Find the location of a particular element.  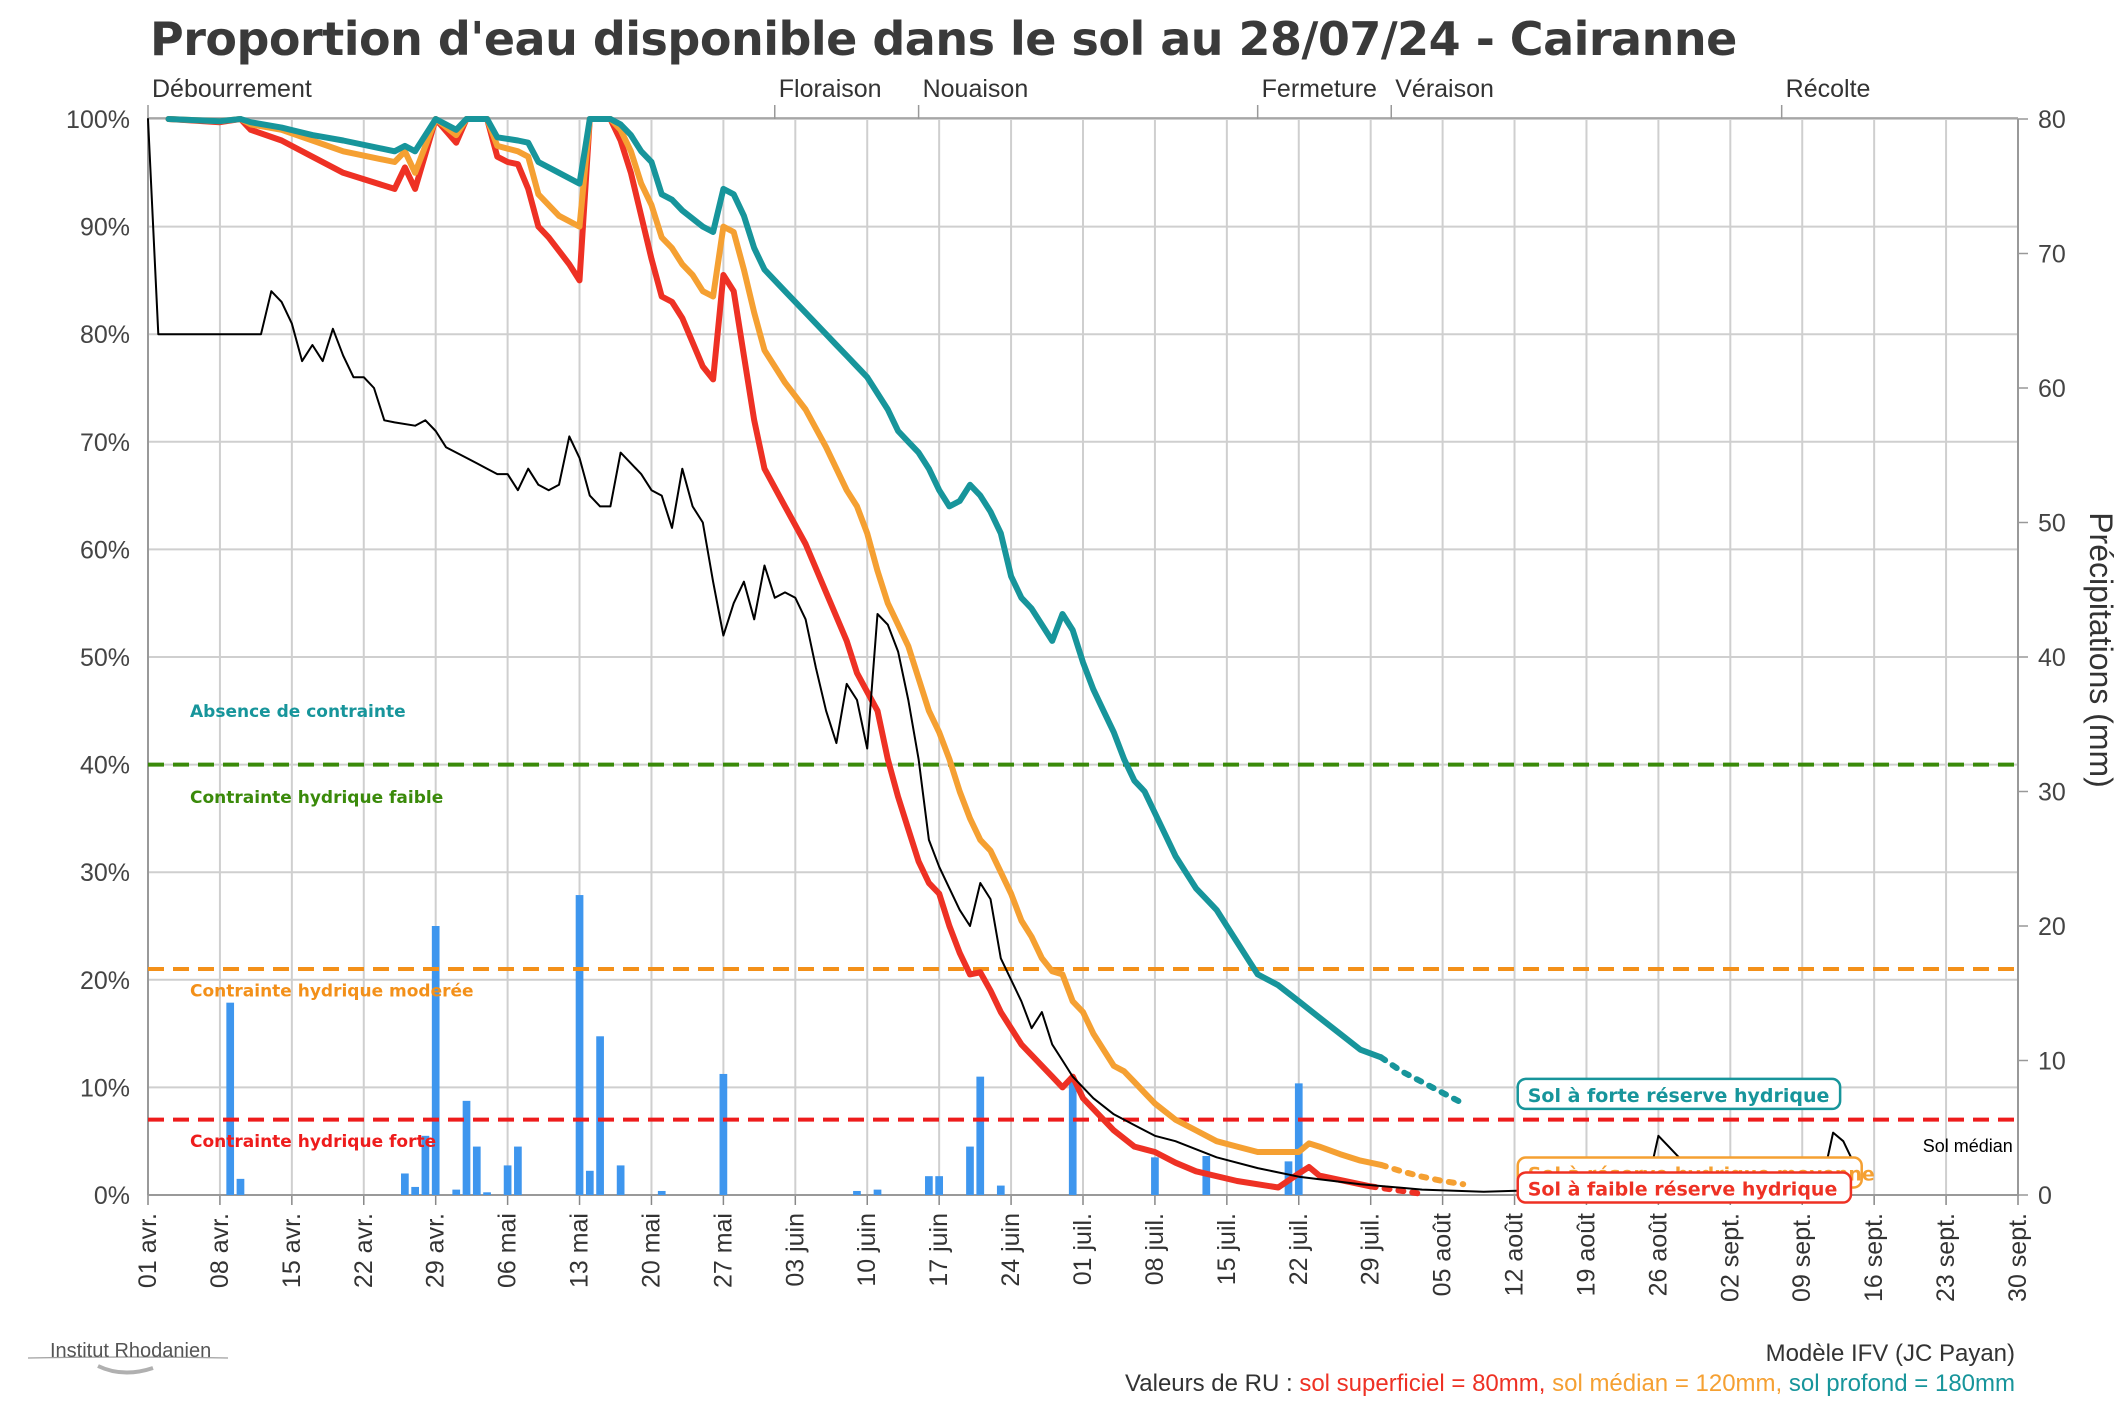

annotation-label: Sol à forte réserve hydrique is located at coordinates (1679, 1096).